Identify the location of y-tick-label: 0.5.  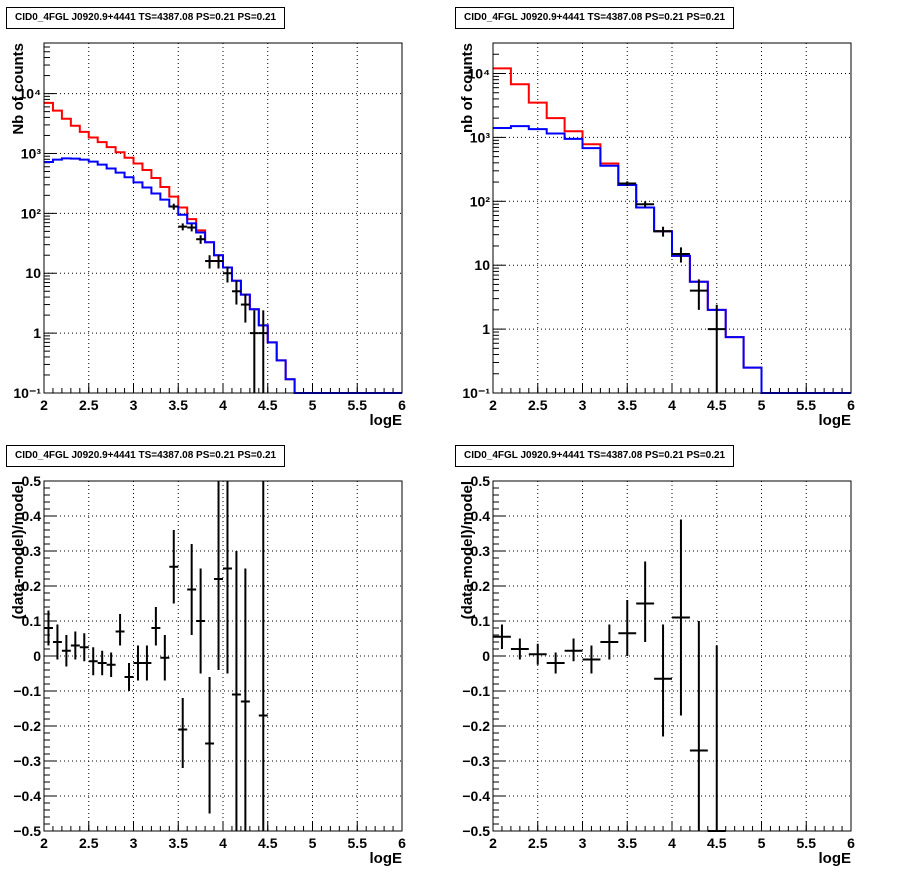
(481, 481).